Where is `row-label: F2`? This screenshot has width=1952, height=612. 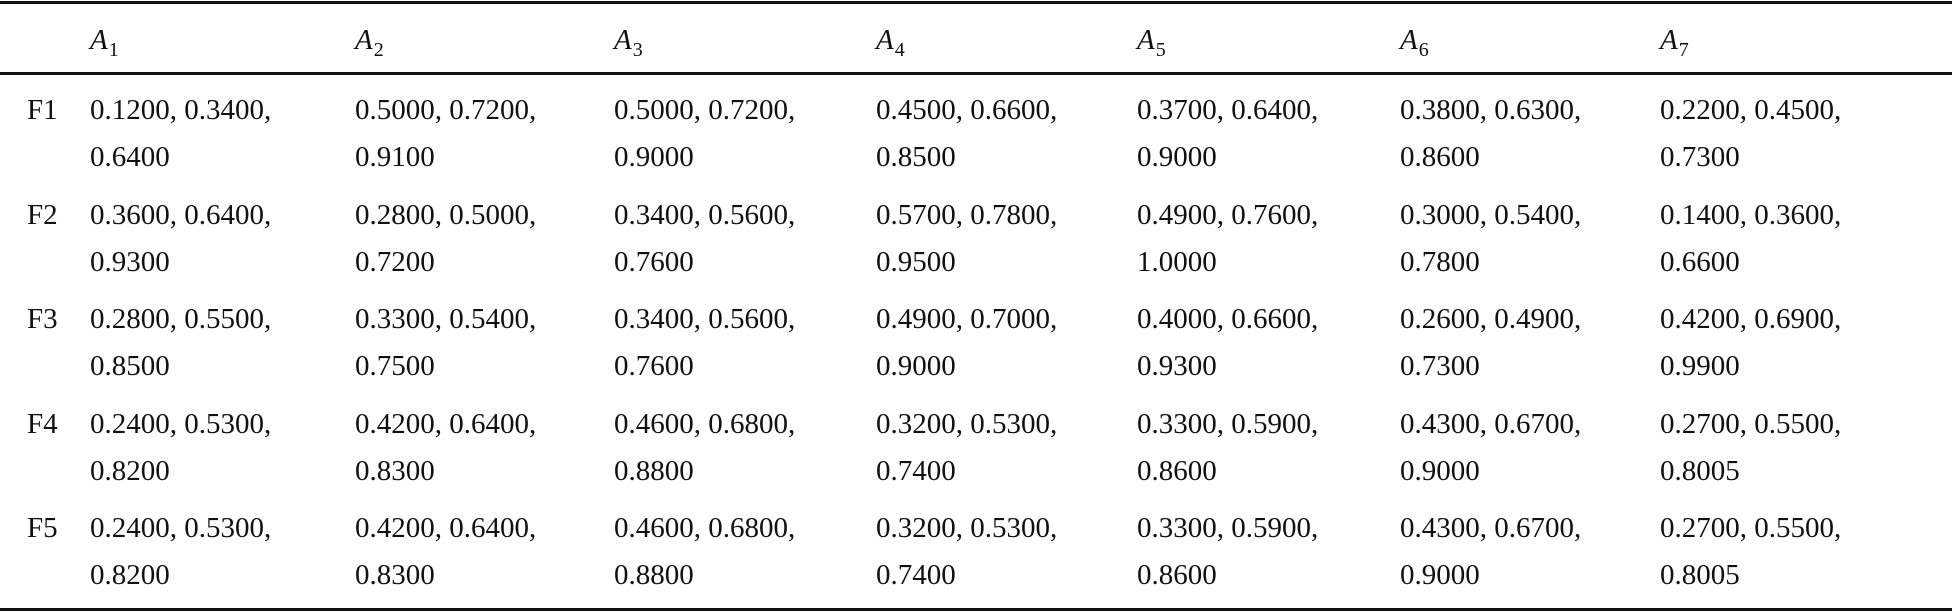
row-label: F2 is located at coordinates (42, 214).